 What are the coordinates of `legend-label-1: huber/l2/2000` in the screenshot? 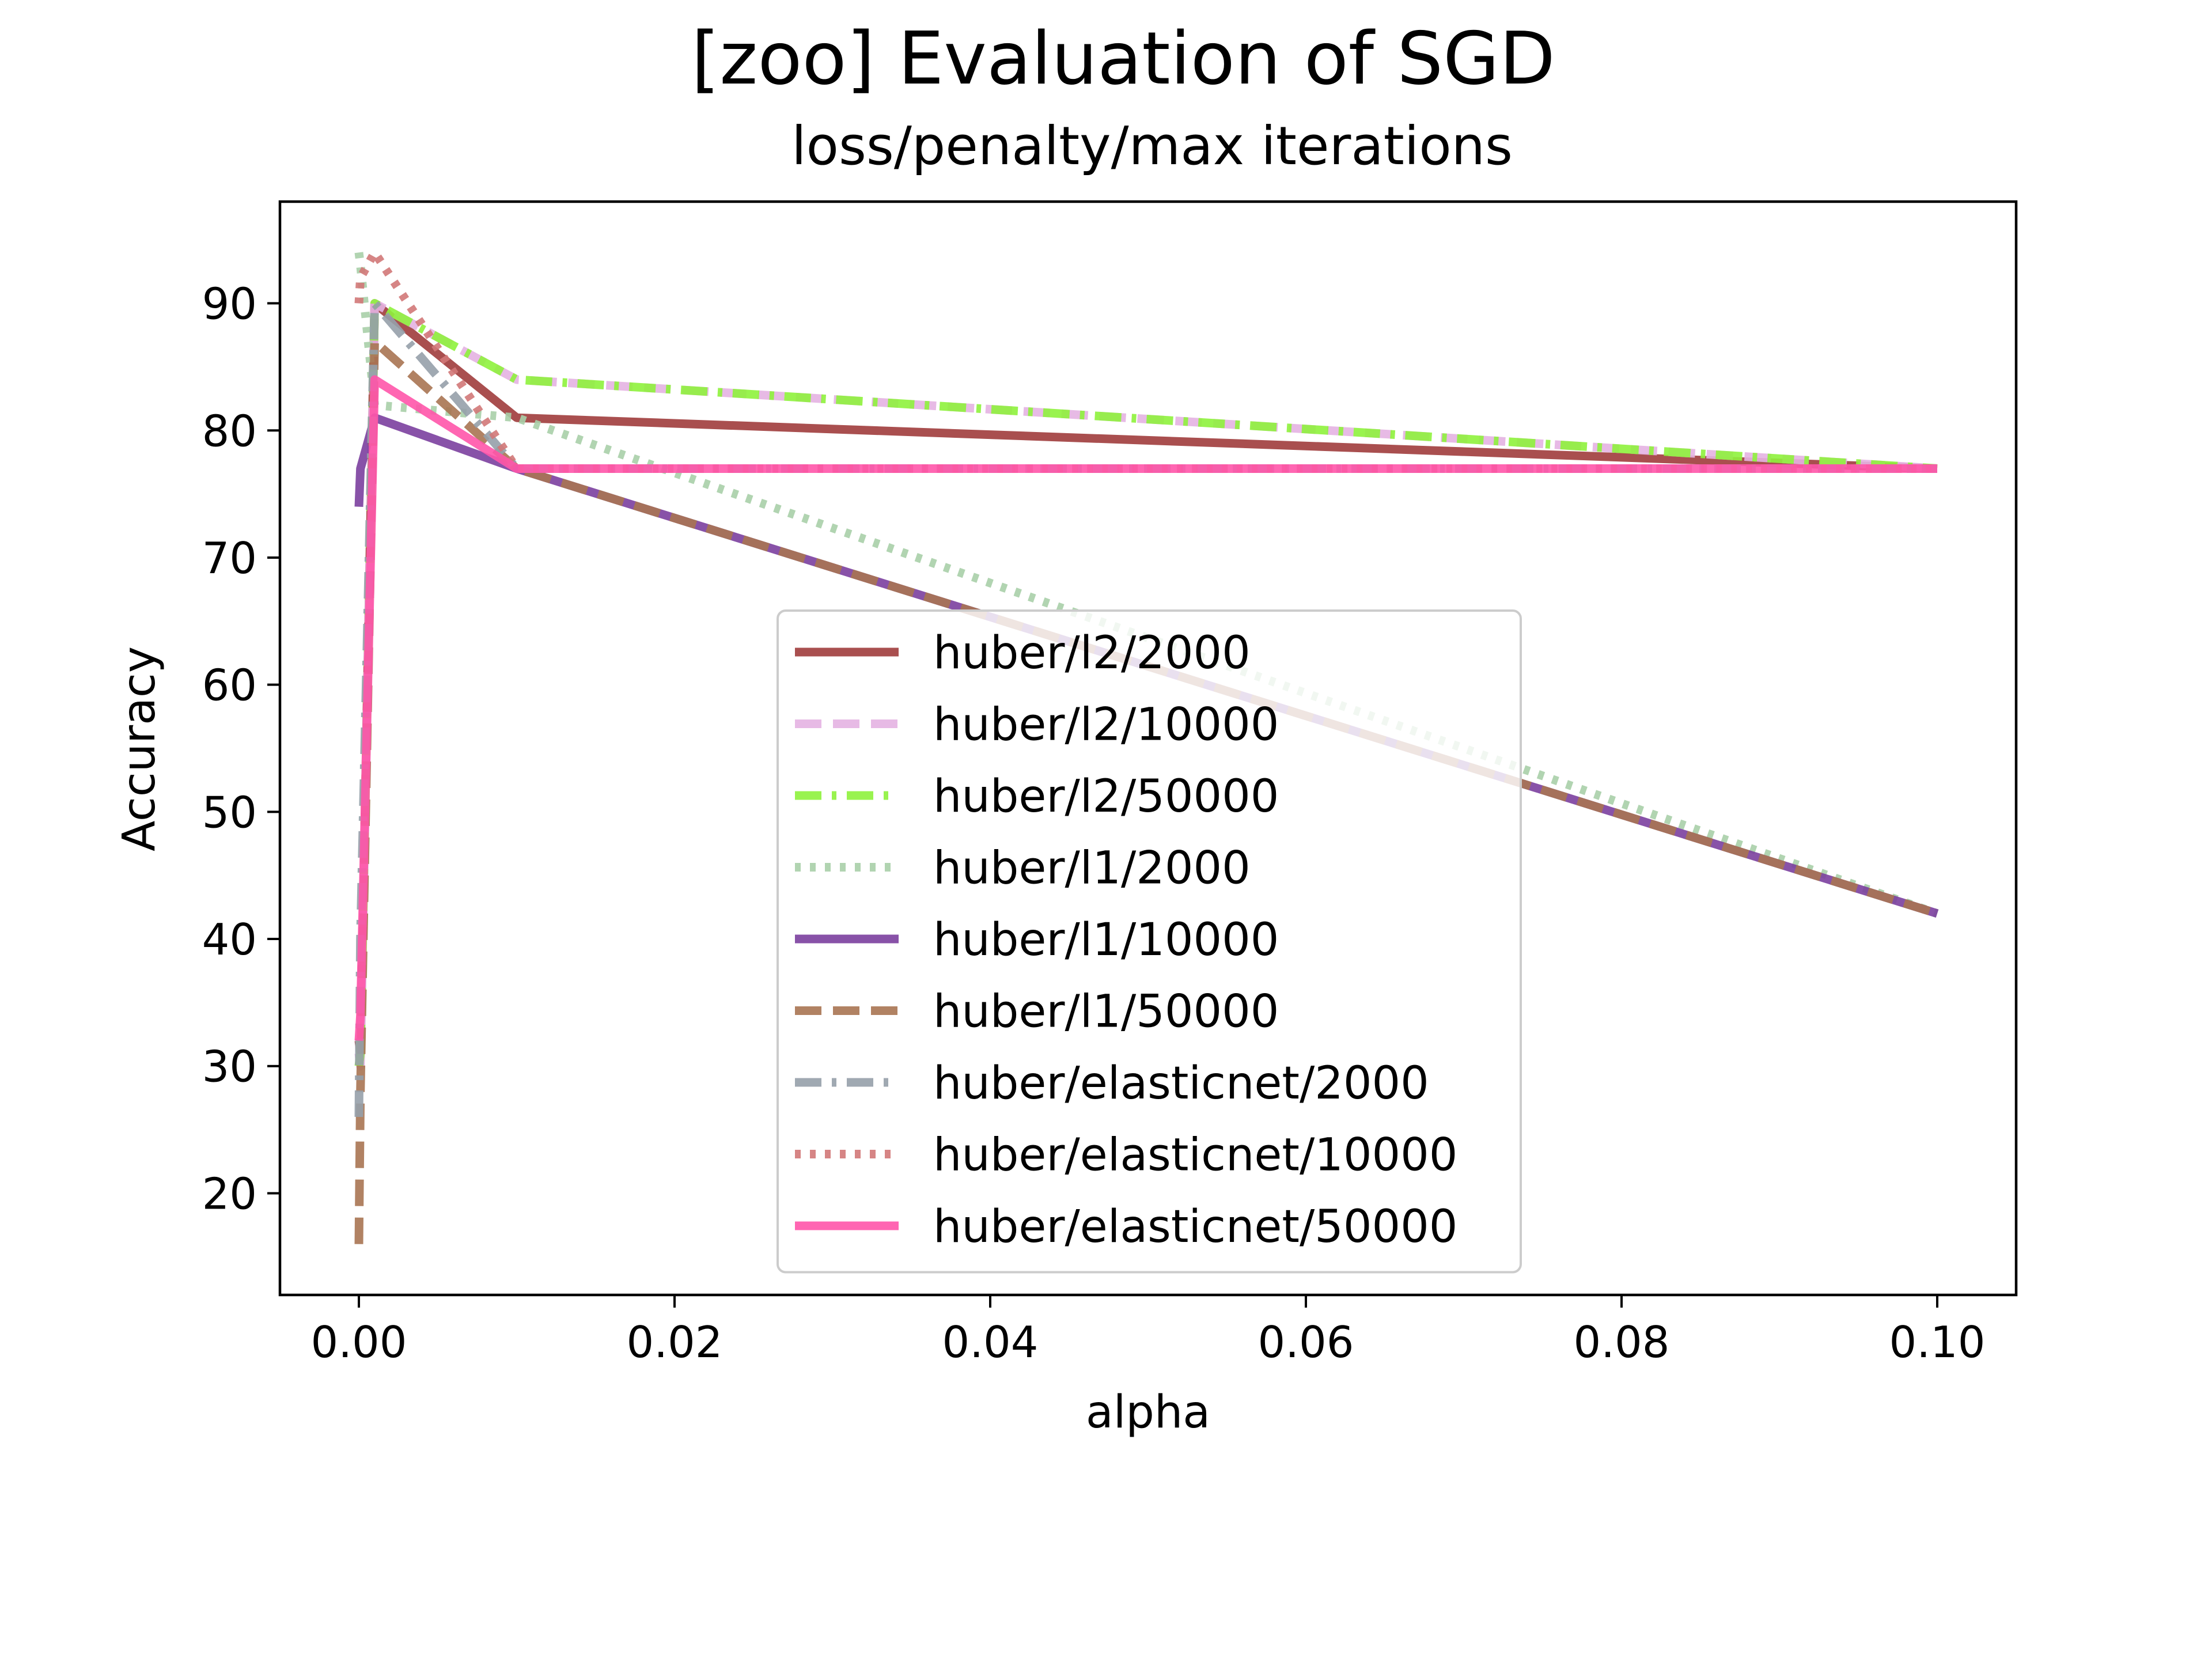 It's located at (1092, 653).